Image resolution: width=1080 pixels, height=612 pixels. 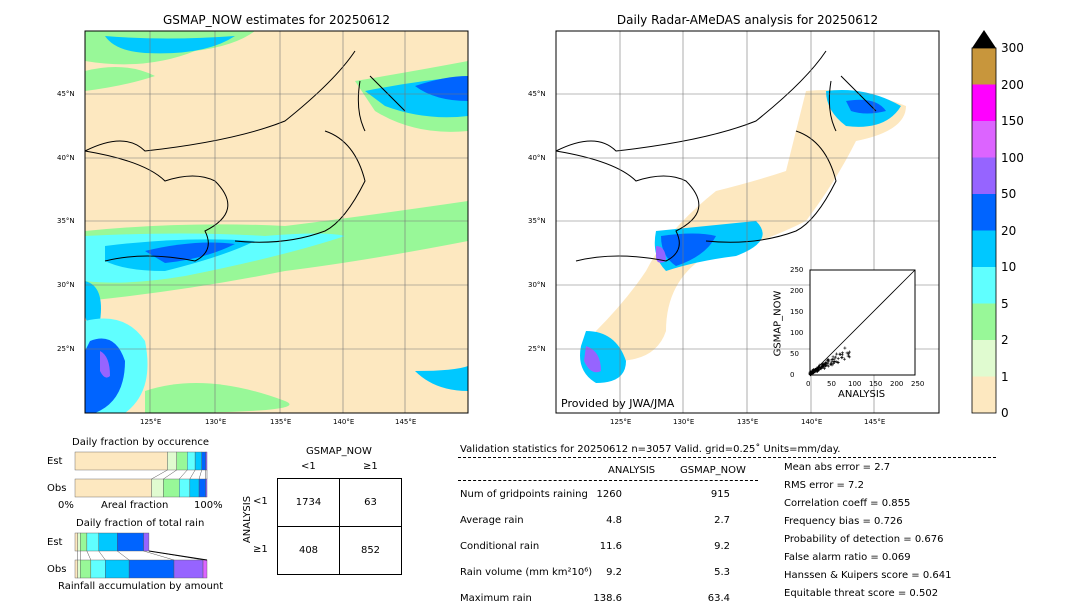 What do you see at coordinates (632, 470) in the screenshot?
I see `stats-col-analysis: ANALYSIS` at bounding box center [632, 470].